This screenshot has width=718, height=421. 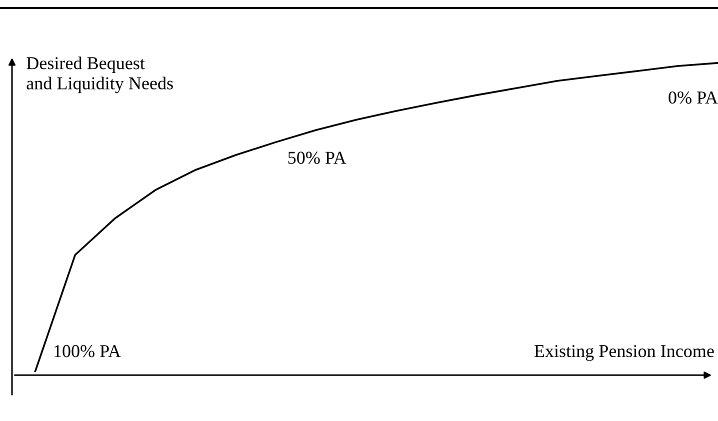 I want to click on y-axis-title: Desired Bequest and Liquidity Needs, so click(x=99, y=75).